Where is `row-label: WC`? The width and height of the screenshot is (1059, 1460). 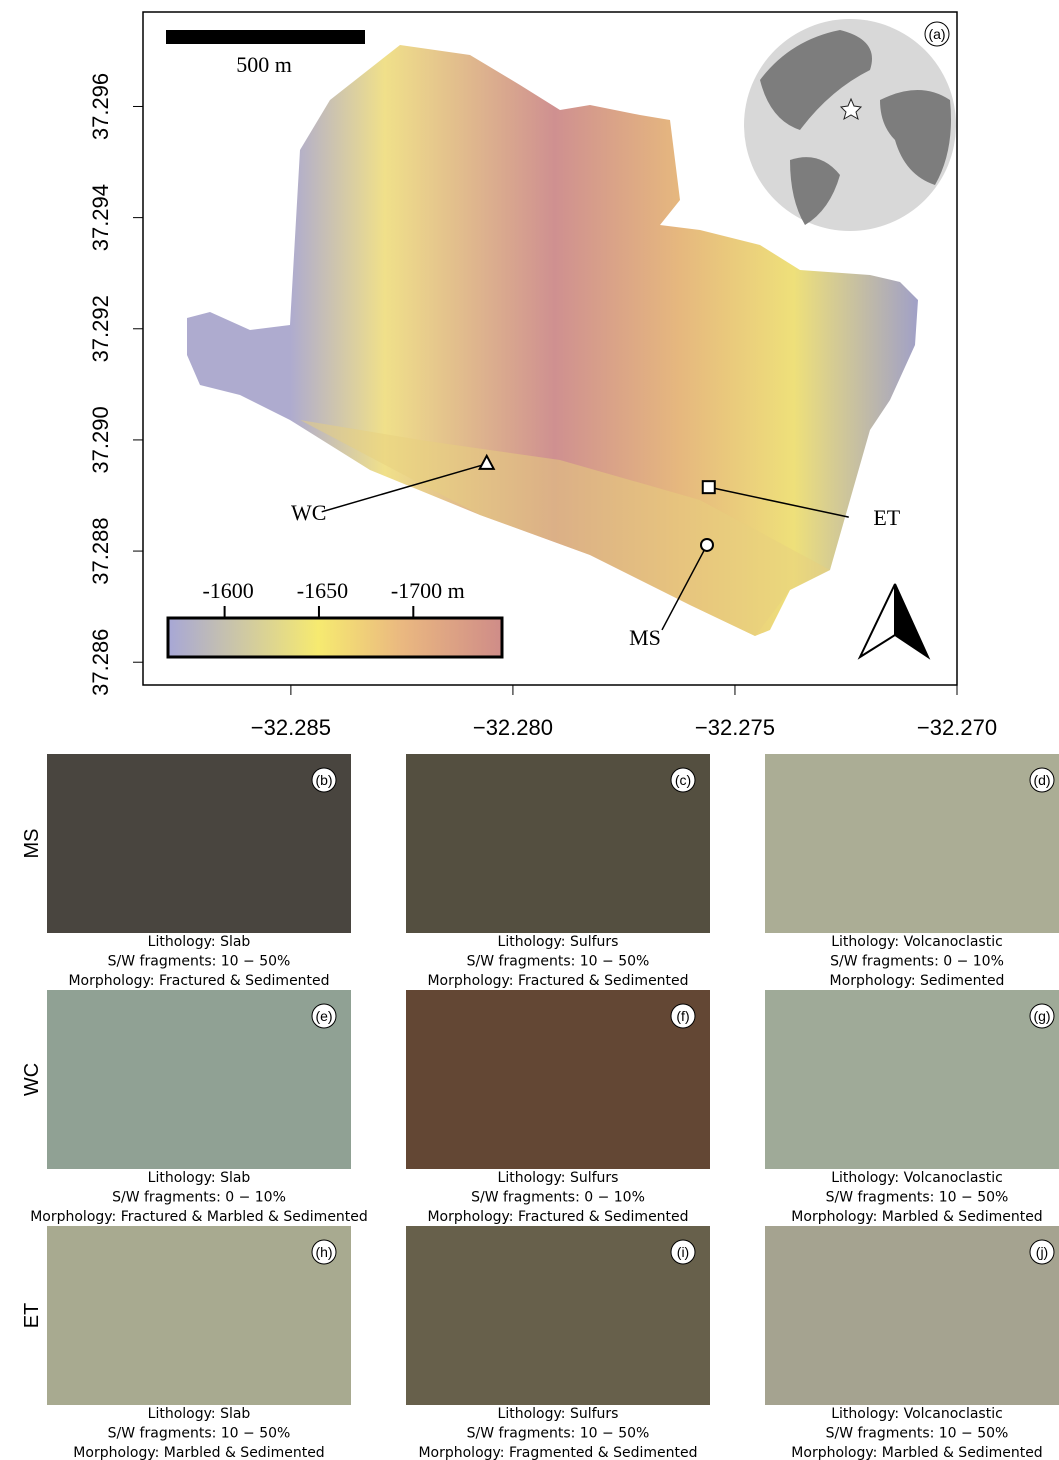 row-label: WC is located at coordinates (32, 1079).